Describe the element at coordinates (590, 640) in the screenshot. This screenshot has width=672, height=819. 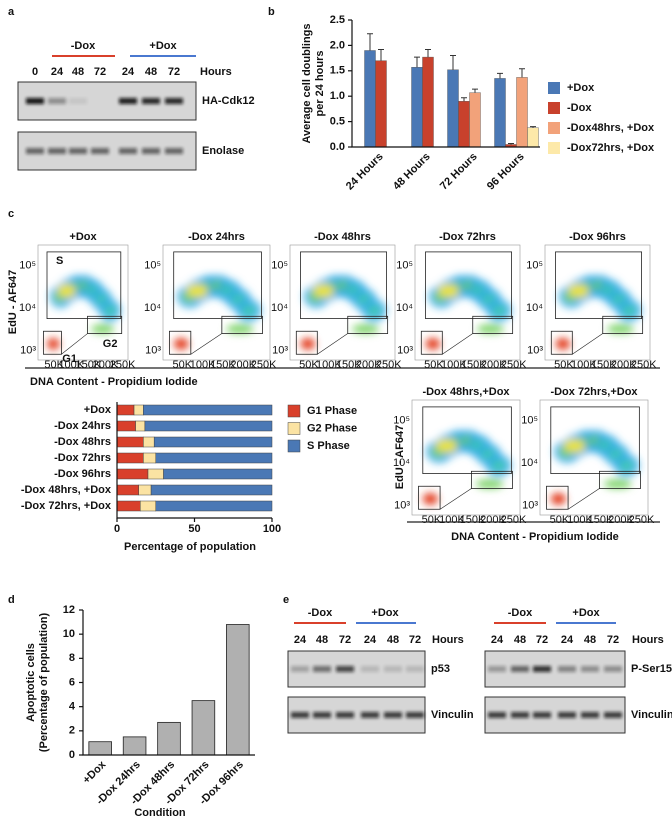
I see `lane-label: 48` at that location.